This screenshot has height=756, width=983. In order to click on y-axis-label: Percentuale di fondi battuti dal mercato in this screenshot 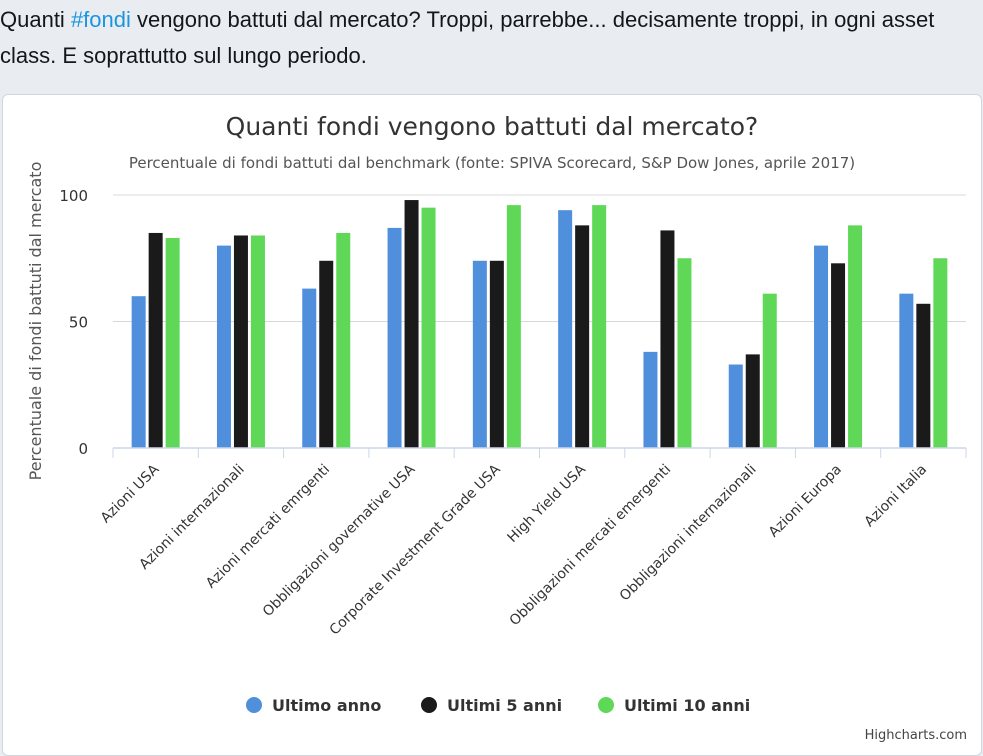, I will do `click(35, 321)`.